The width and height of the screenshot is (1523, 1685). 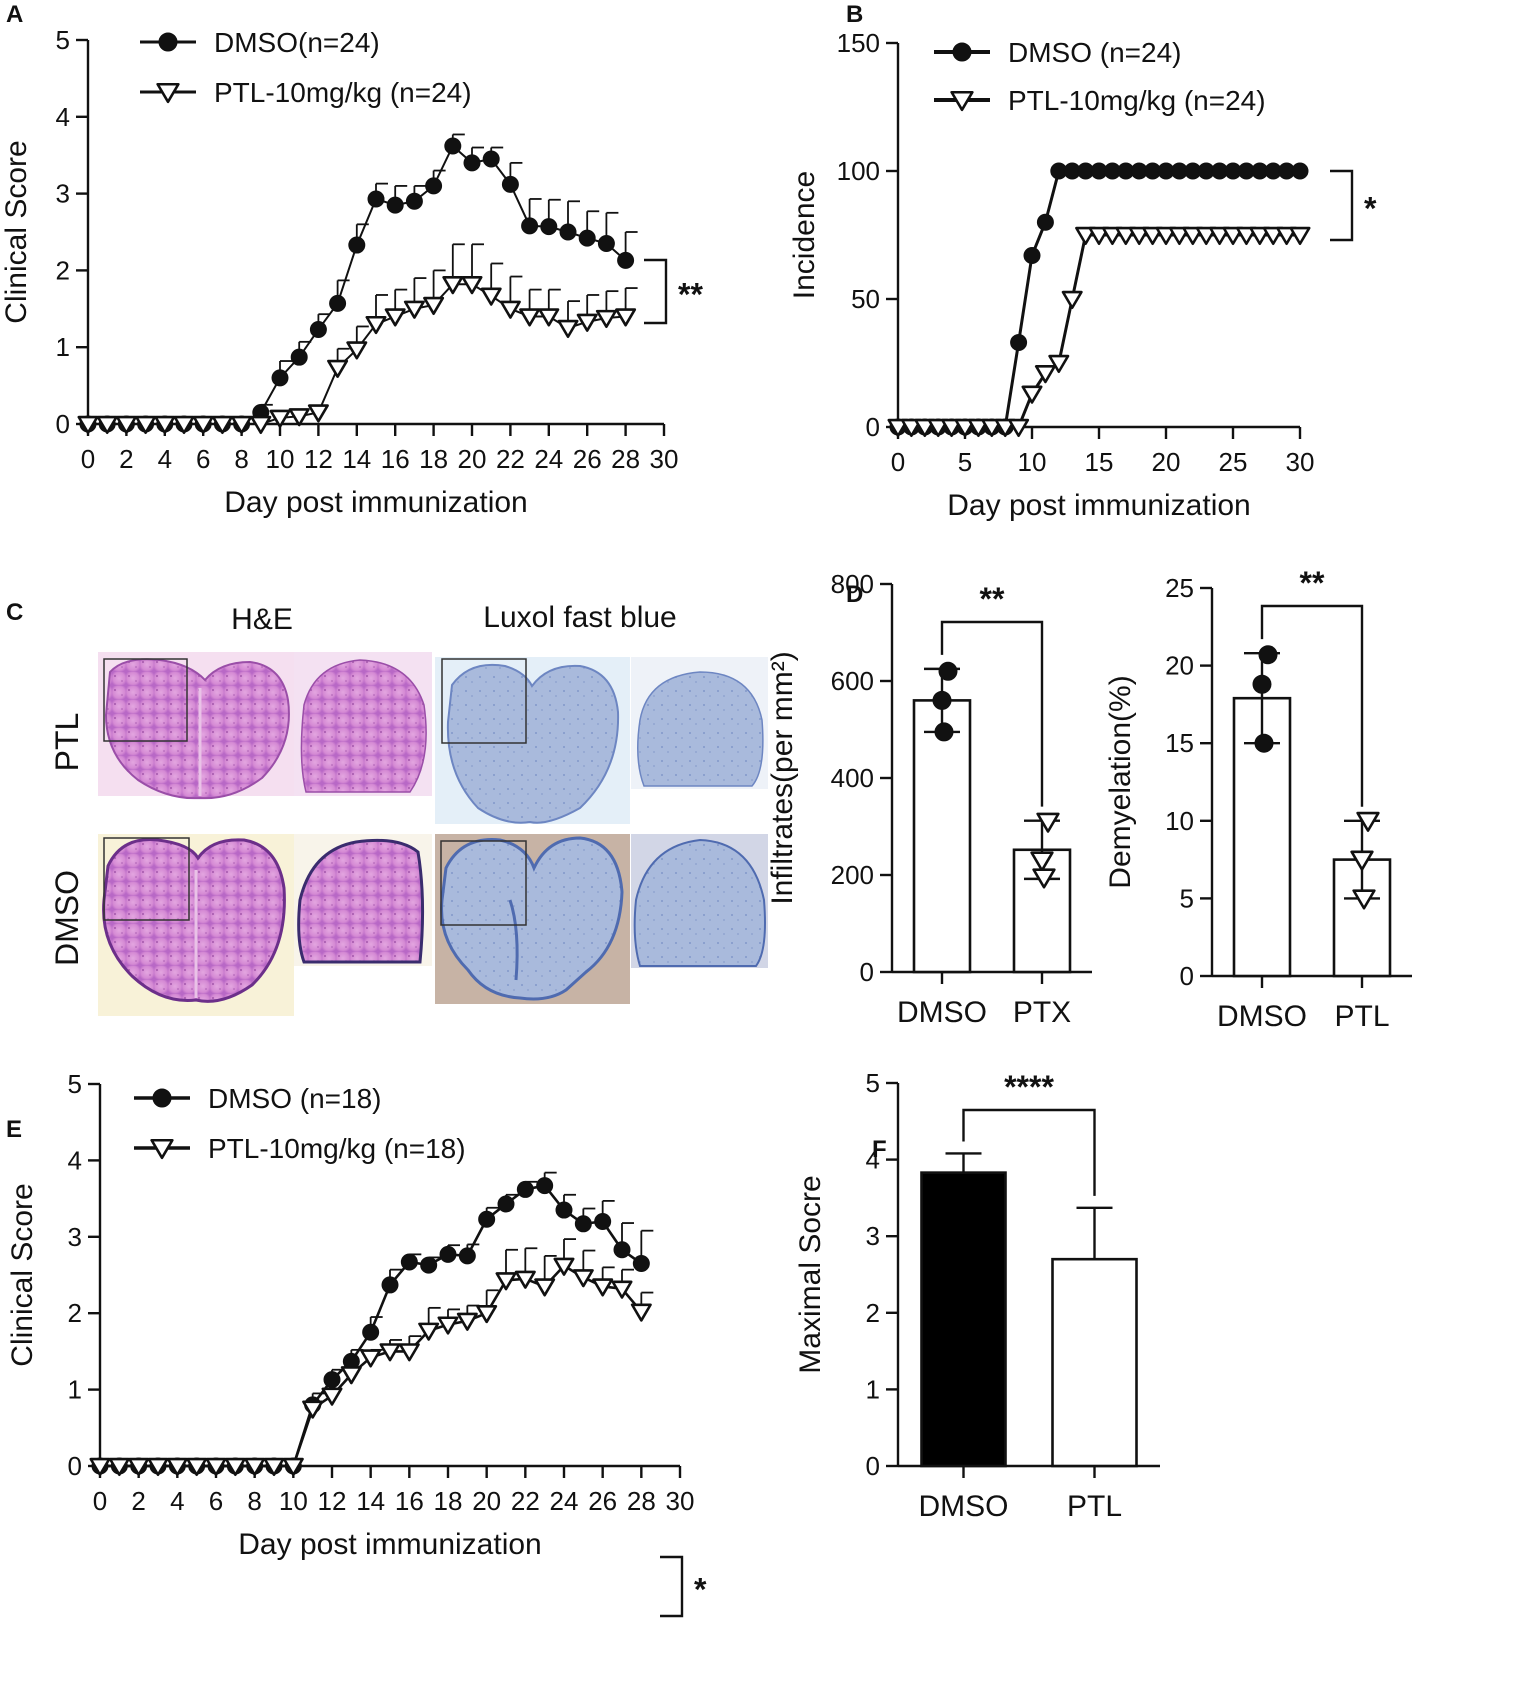 What do you see at coordinates (810, 1274) in the screenshot?
I see `y-axis-title: Maximal Socre` at bounding box center [810, 1274].